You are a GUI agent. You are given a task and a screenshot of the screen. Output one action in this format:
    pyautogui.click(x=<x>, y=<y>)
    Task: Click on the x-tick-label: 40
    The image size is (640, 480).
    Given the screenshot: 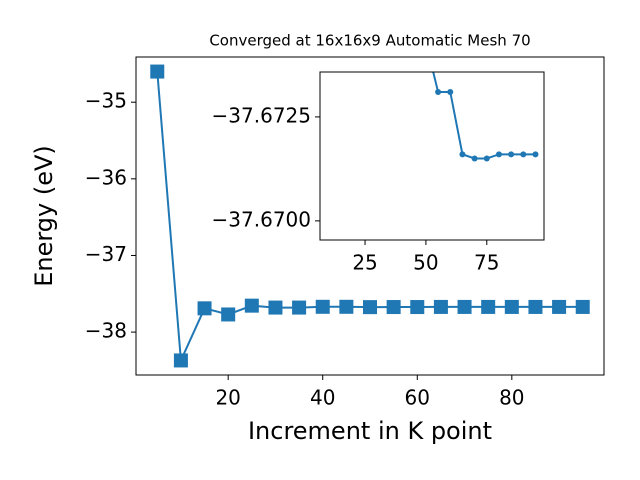 What is the action you would take?
    pyautogui.click(x=322, y=398)
    